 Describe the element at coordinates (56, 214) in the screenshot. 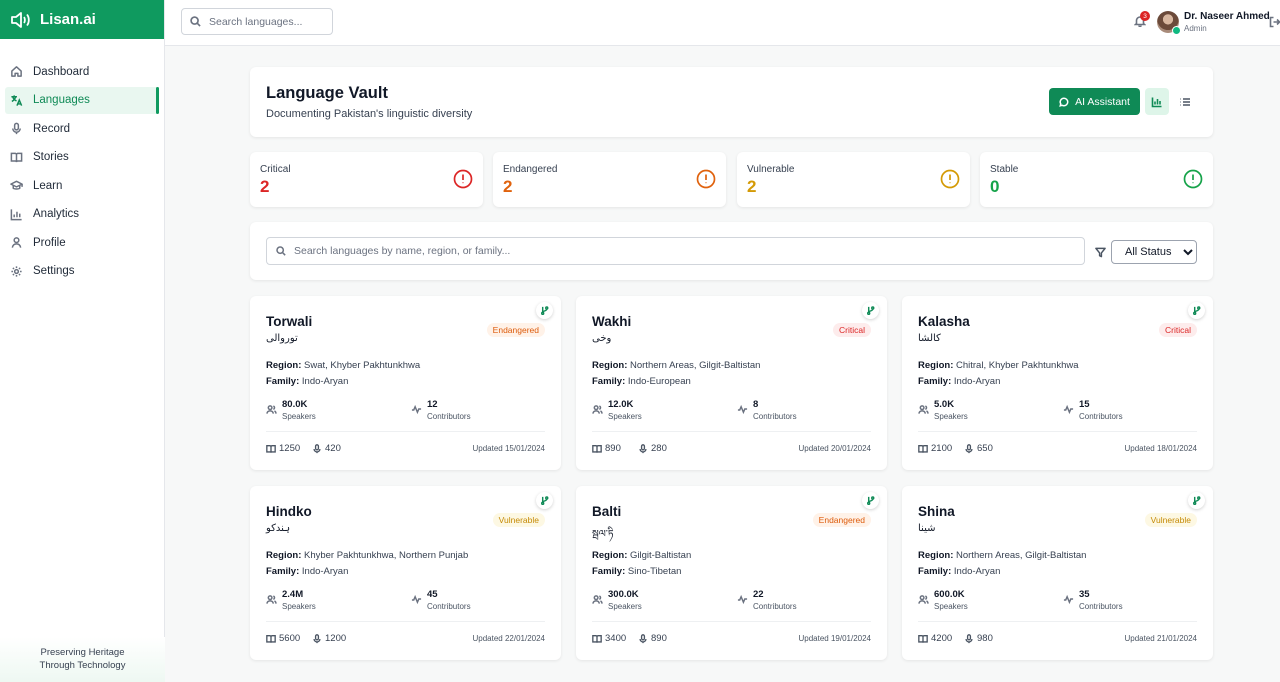

I see `sidebar-item-label: Analytics` at that location.